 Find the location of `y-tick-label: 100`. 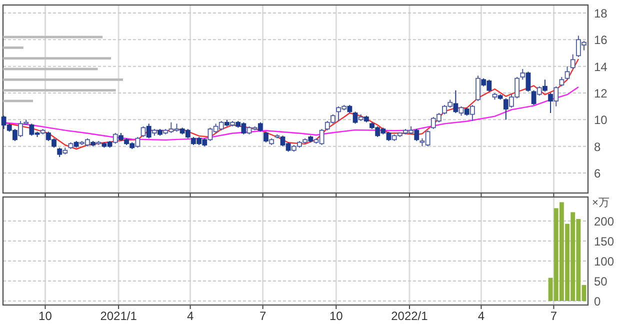

y-tick-label: 100 is located at coordinates (604, 261).